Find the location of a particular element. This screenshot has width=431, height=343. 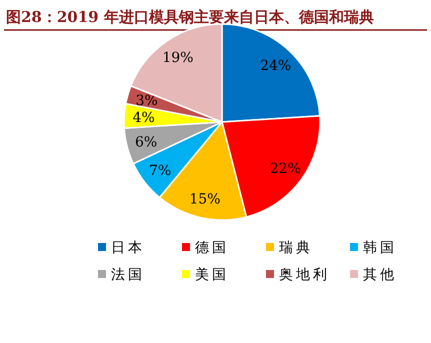

legend-label: 韩国 is located at coordinates (380, 248).